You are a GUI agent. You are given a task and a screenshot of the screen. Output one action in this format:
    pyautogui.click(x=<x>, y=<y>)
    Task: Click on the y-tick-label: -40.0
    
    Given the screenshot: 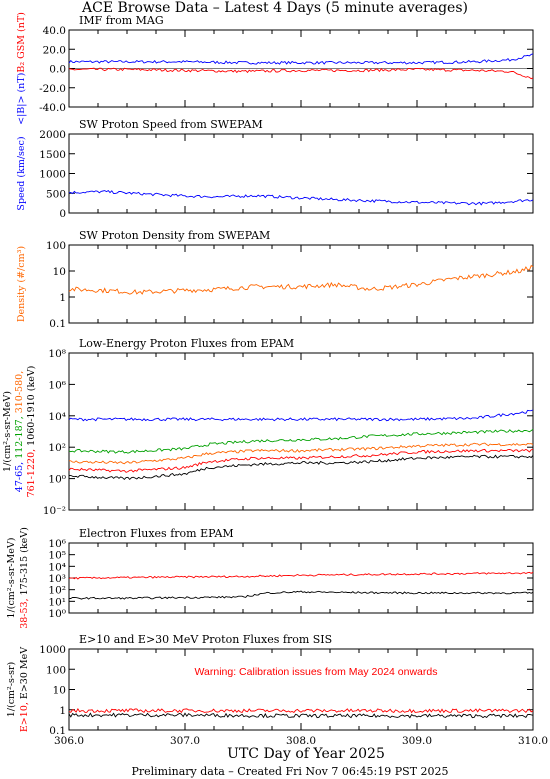 What is the action you would take?
    pyautogui.click(x=52, y=108)
    